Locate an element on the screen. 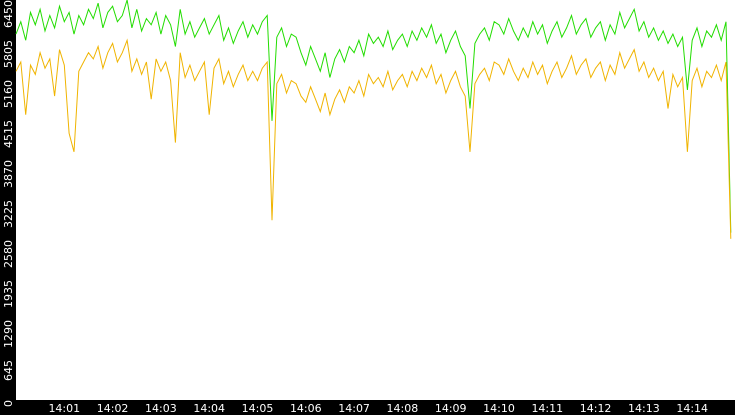 The width and height of the screenshot is (735, 415). x-tick-label: 14:09 is located at coordinates (451, 408).